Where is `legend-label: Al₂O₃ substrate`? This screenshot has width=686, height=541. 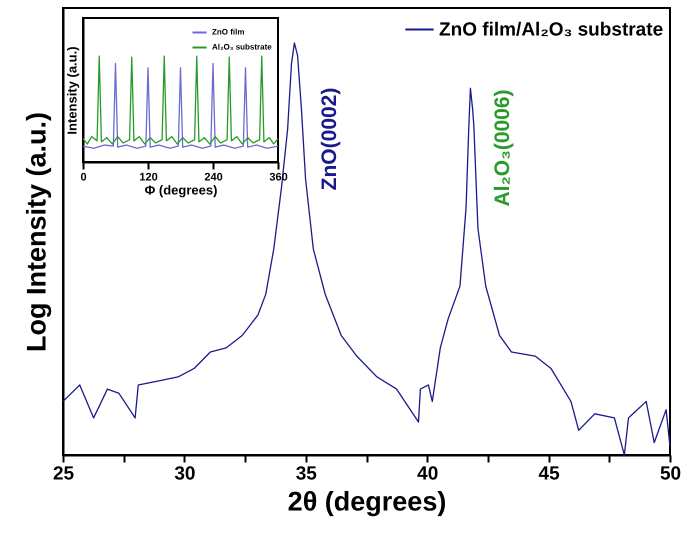
legend-label: Al₂O₃ substrate is located at coordinates (242, 47).